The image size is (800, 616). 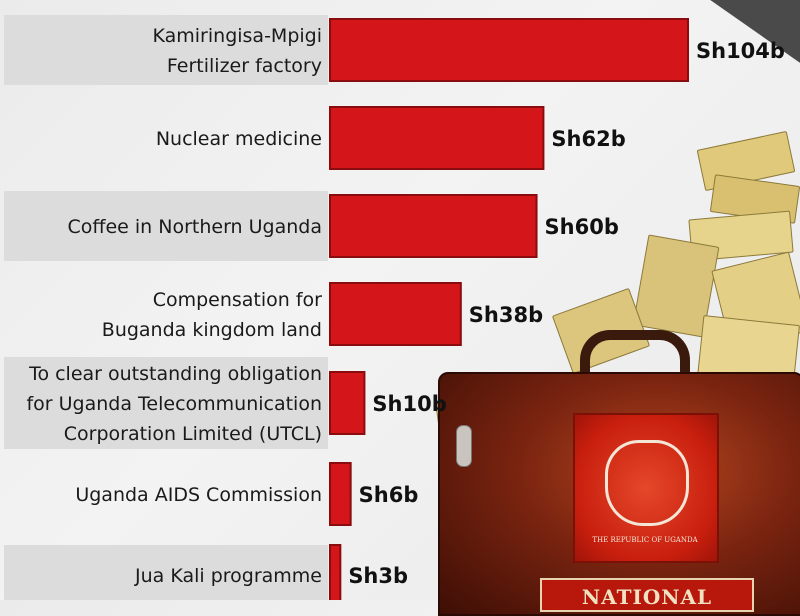 What do you see at coordinates (409, 404) in the screenshot?
I see `value-label: Sh10b` at bounding box center [409, 404].